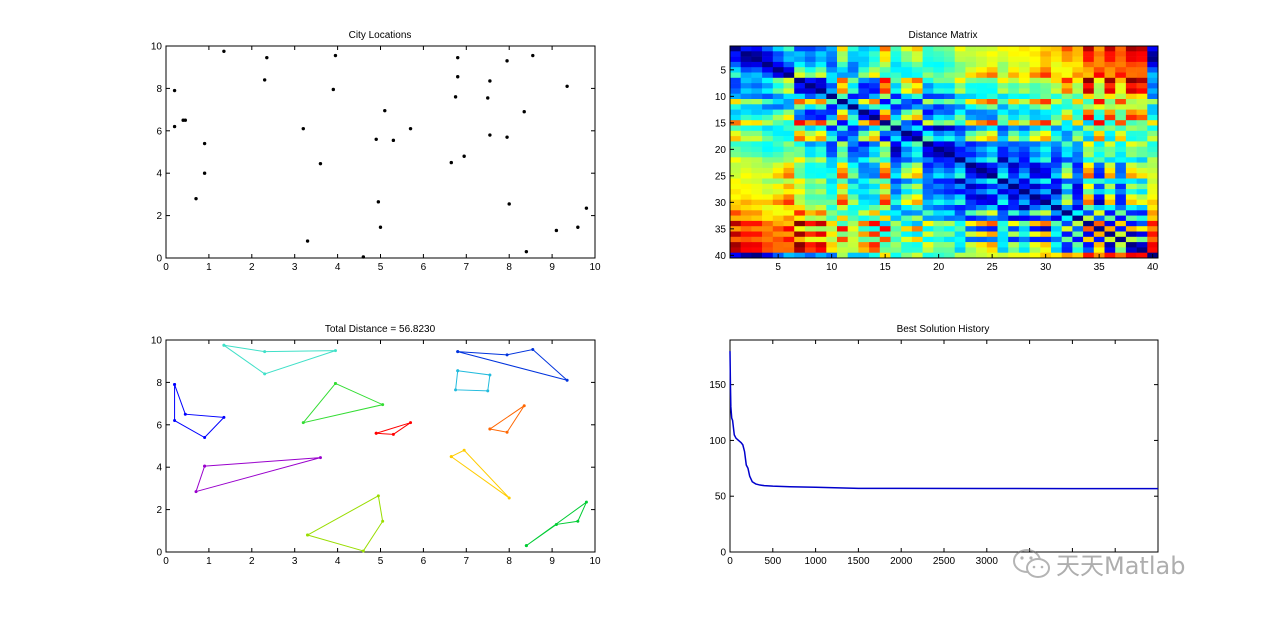  What do you see at coordinates (552, 267) in the screenshot?
I see `cities-xtick-label: 9` at bounding box center [552, 267].